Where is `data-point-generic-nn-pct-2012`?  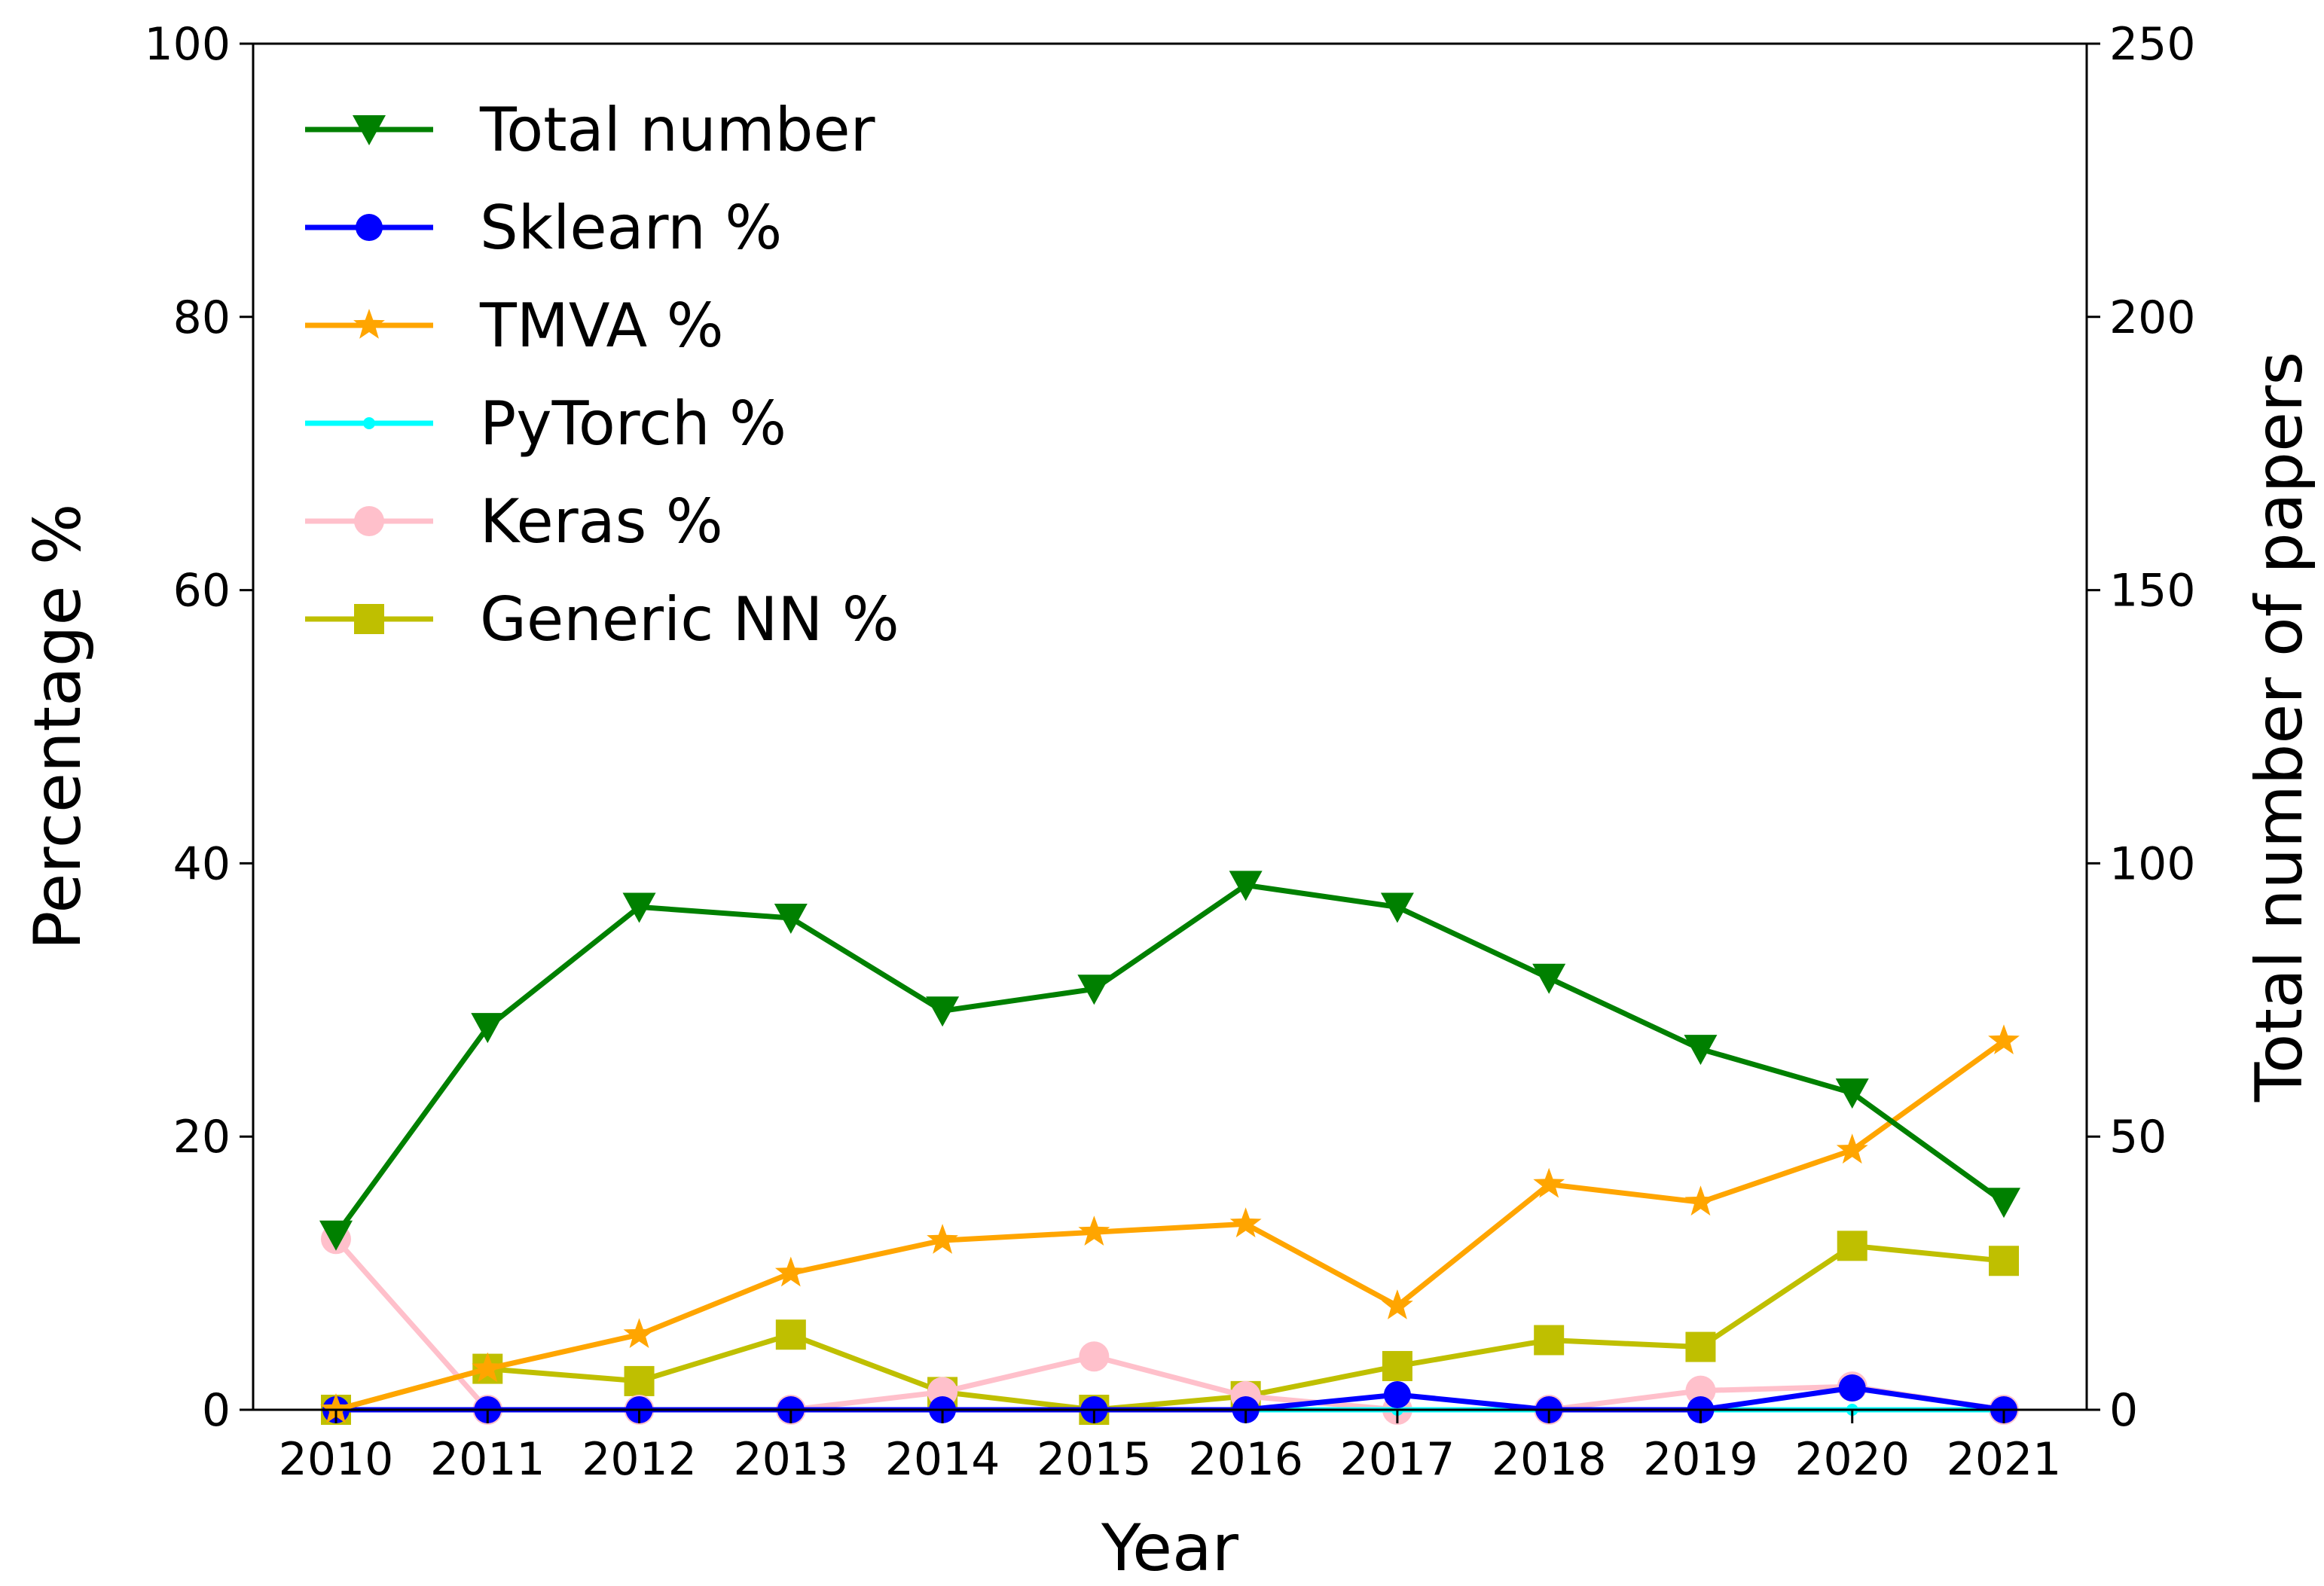 data-point-generic-nn-pct-2012 is located at coordinates (640, 1380).